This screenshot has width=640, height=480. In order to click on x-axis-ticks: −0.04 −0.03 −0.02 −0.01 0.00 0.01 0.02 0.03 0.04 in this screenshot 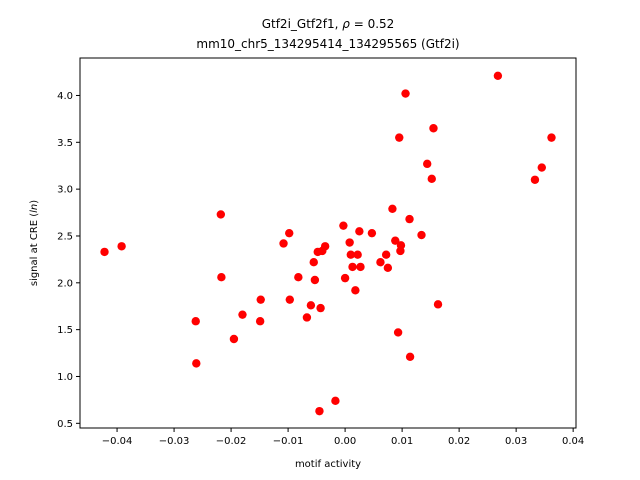, I will do `click(343, 437)`.